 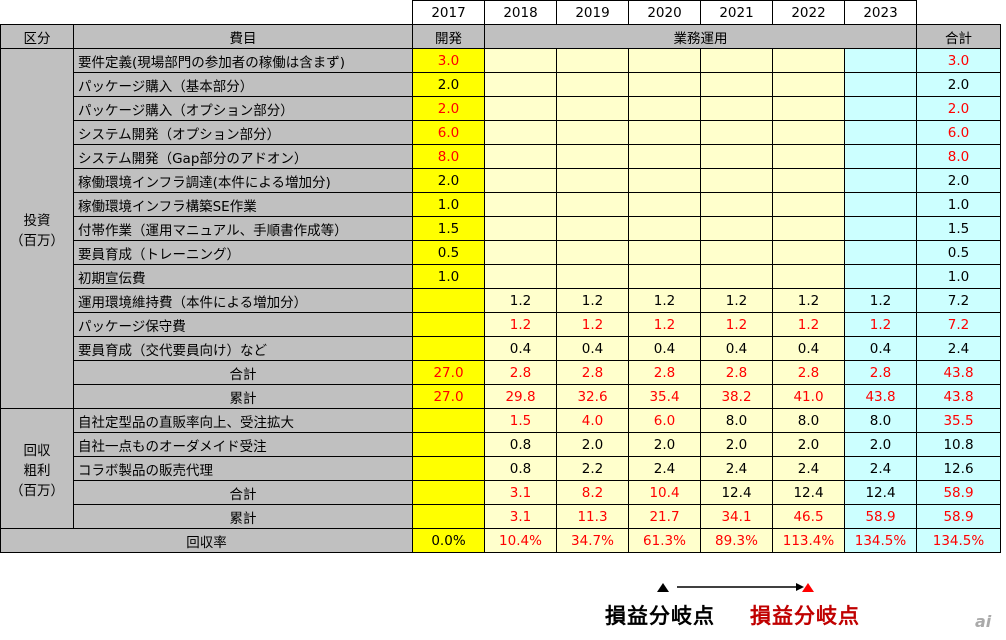 I want to click on total-value: 1.5, so click(x=958, y=228).